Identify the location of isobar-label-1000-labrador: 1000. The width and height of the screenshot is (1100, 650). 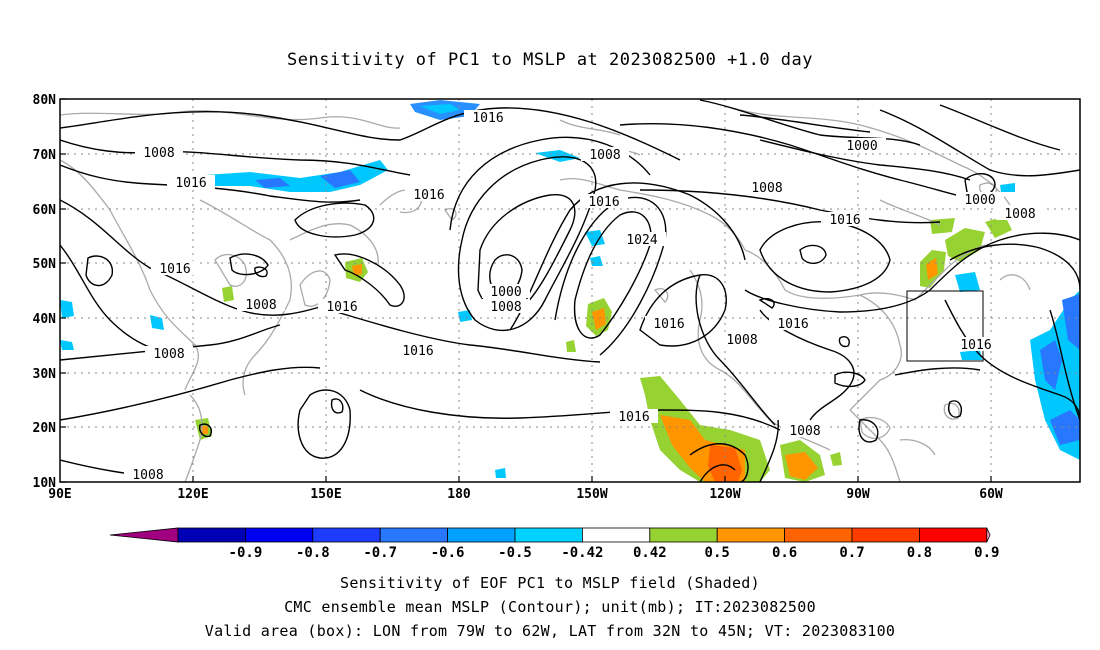
(980, 200).